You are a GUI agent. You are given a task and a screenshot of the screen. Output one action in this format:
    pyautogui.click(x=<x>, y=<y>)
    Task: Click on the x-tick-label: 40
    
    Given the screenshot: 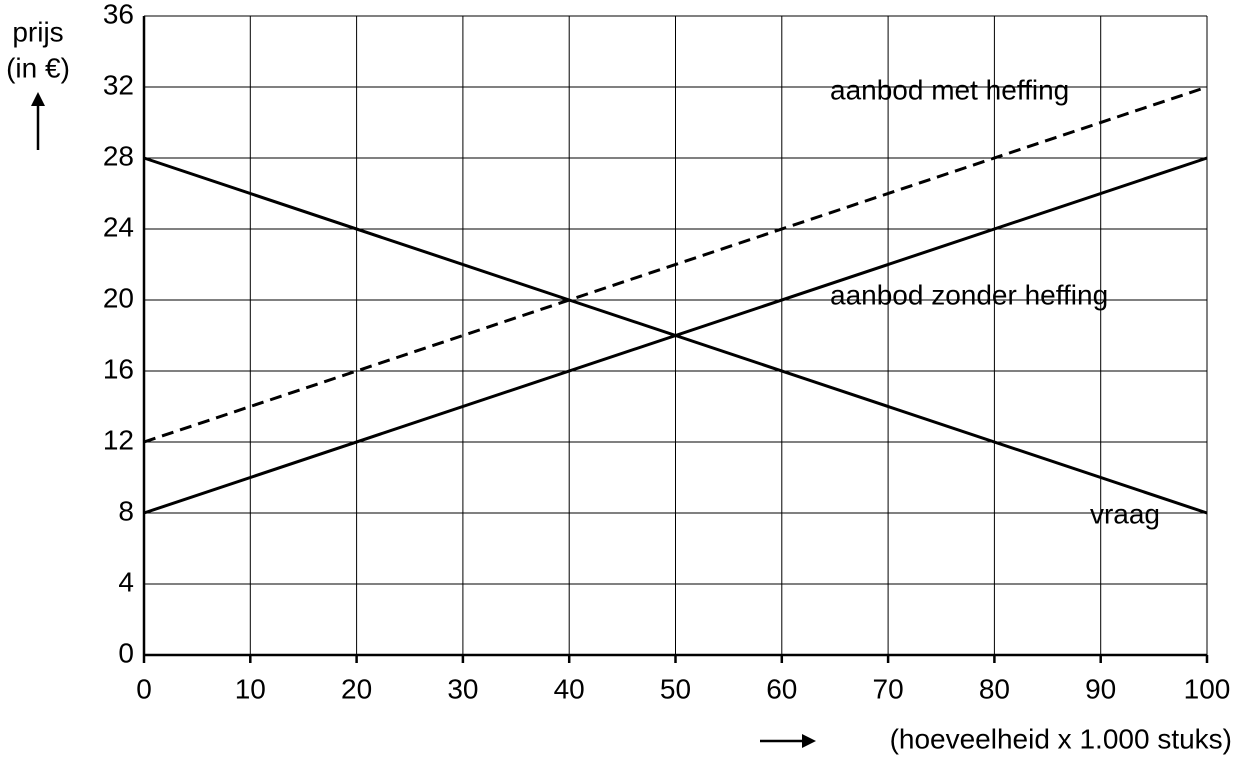 What is the action you would take?
    pyautogui.click(x=569, y=688)
    